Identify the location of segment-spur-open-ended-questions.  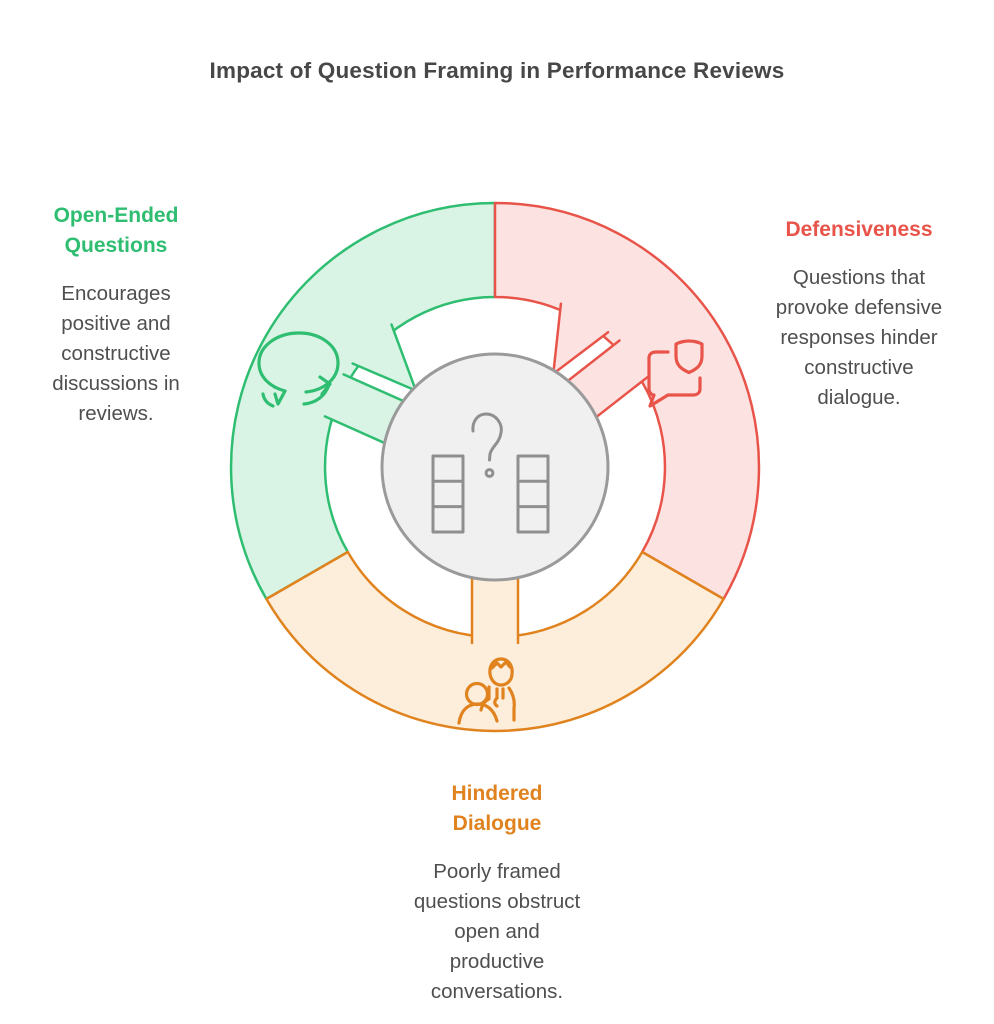
(384, 357).